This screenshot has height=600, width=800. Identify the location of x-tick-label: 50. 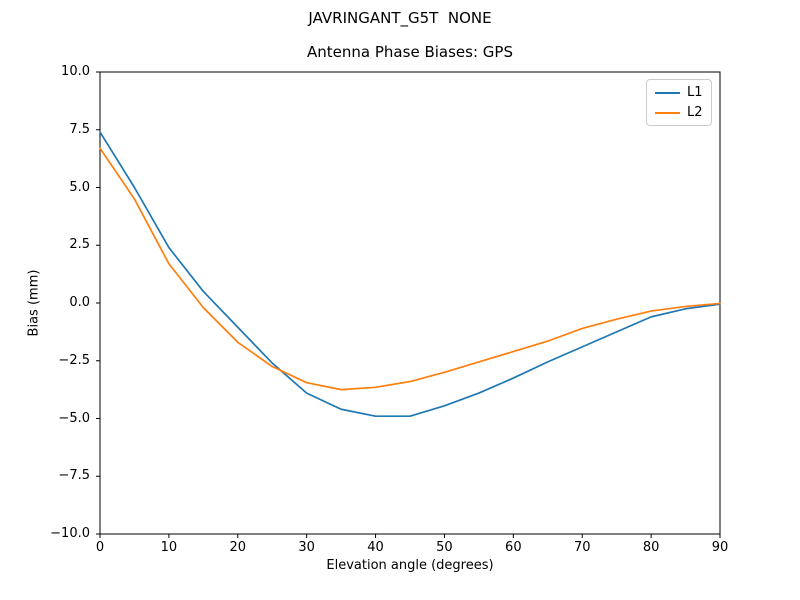
(444, 547).